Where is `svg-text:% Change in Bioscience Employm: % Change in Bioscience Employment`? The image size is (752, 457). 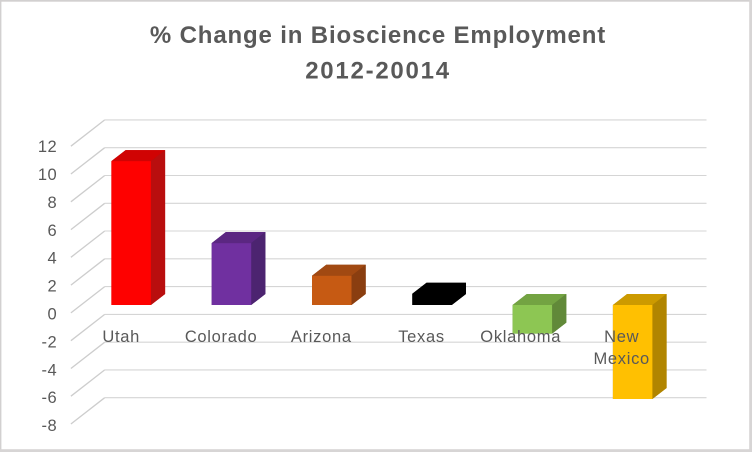
svg-text:% Change in Bioscience Employm: % Change in Bioscience Employment is located at coordinates (378, 35).